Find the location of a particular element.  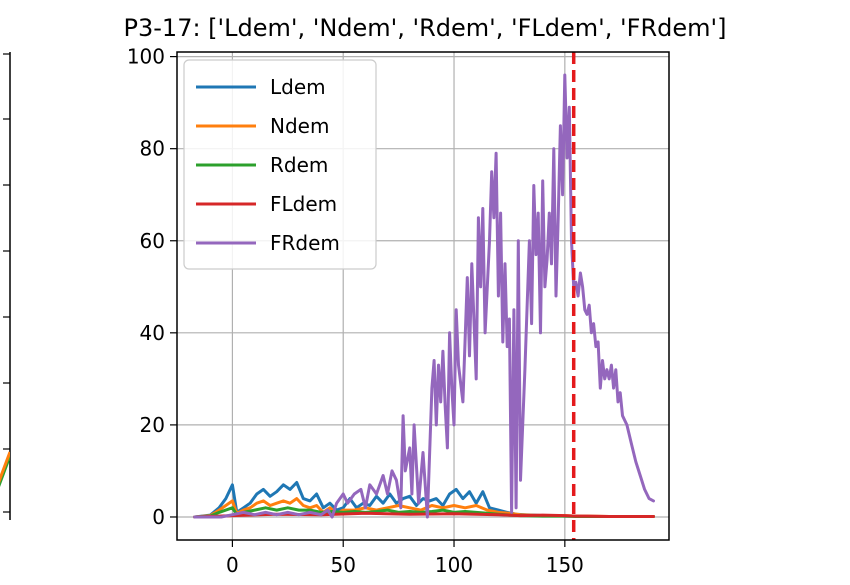

legend-label: Rdem is located at coordinates (299, 165).